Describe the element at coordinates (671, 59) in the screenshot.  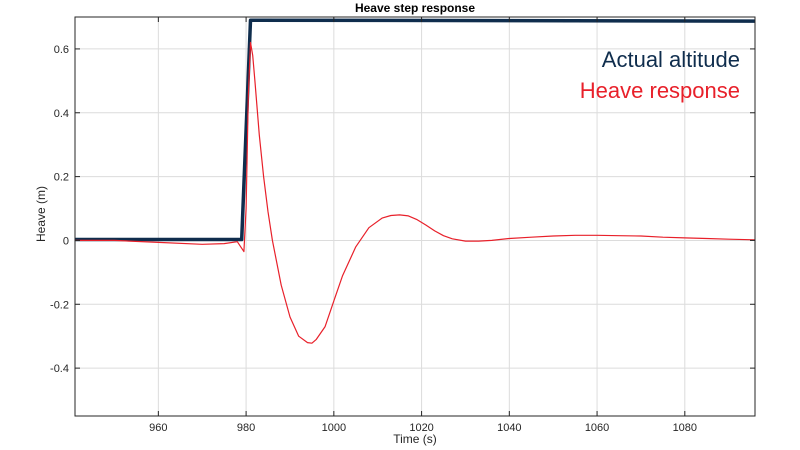
I see `legend-entry-actual-altitude: Actual altitude` at that location.